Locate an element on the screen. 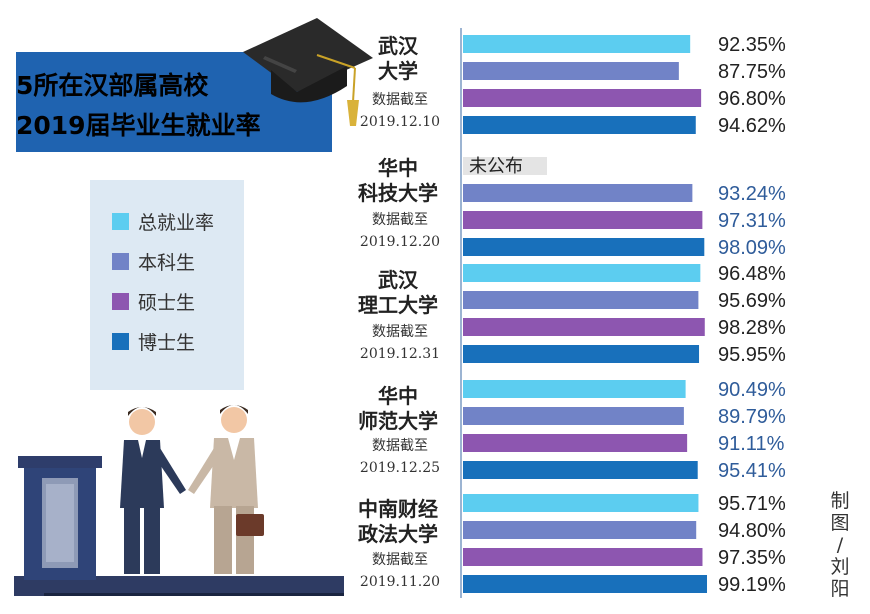  legend-item-undergrad: 本科生 is located at coordinates (153, 261).